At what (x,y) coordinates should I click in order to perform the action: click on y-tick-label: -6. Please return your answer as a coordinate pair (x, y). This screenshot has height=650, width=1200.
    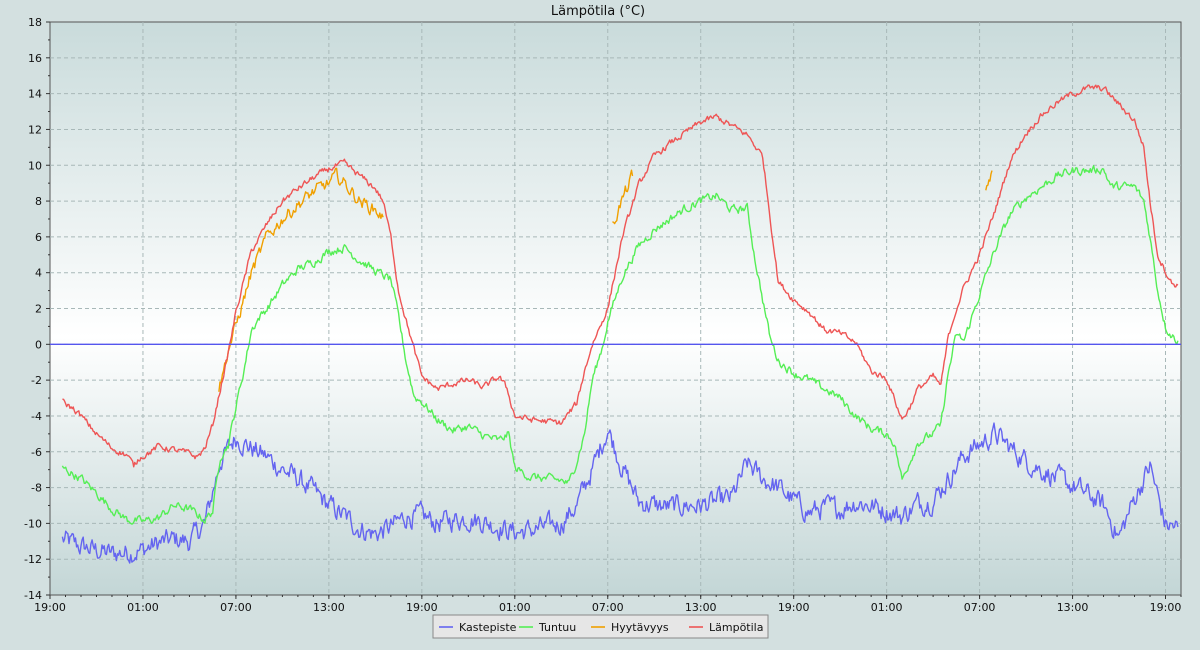
    Looking at the image, I should click on (36, 452).